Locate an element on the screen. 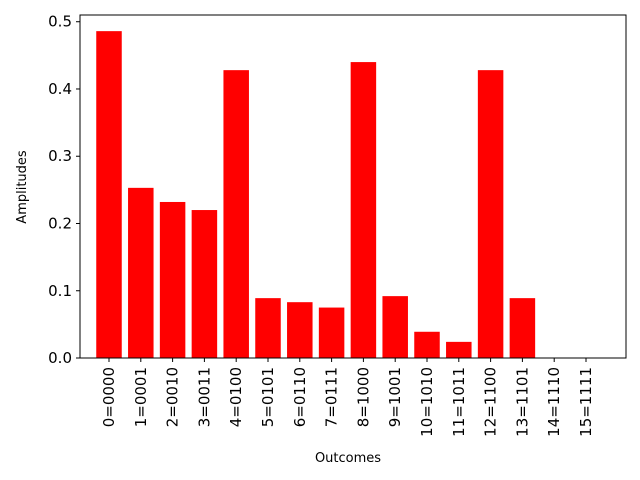 This screenshot has width=640, height=480. y-tick-label-1: 0.1 is located at coordinates (60, 291).